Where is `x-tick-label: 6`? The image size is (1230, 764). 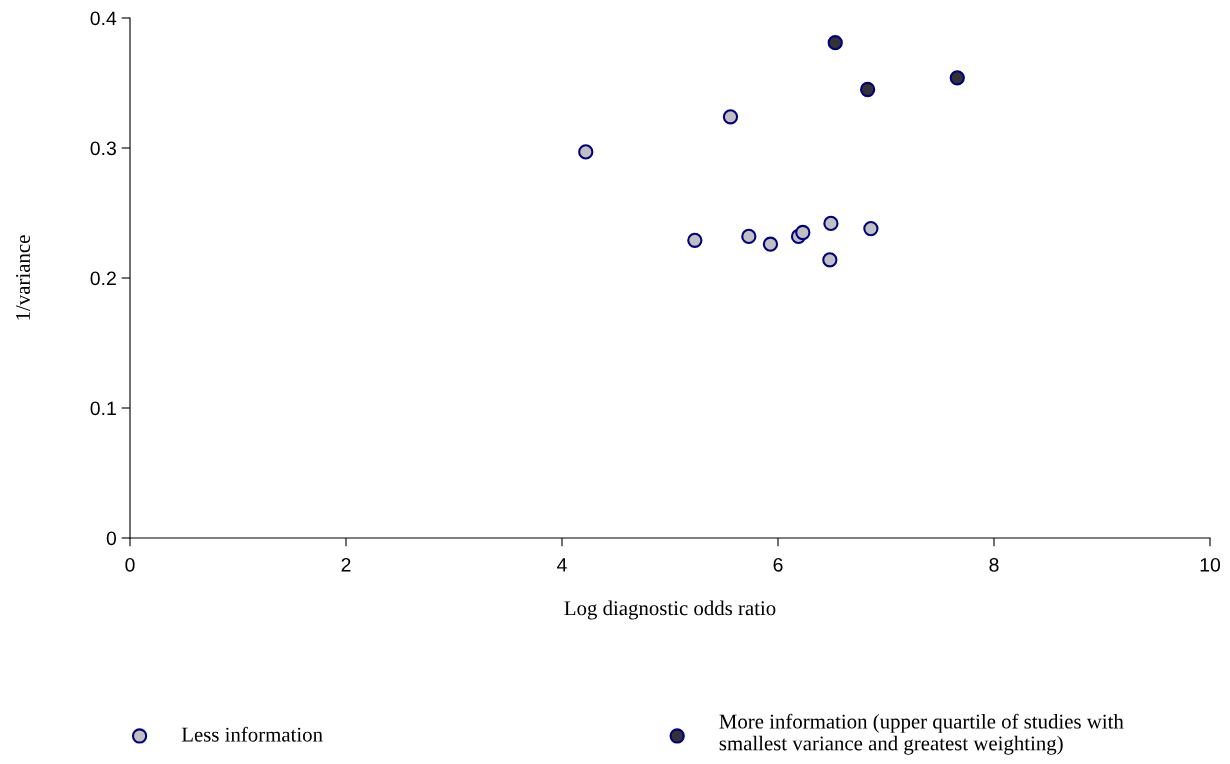 x-tick-label: 6 is located at coordinates (778, 564).